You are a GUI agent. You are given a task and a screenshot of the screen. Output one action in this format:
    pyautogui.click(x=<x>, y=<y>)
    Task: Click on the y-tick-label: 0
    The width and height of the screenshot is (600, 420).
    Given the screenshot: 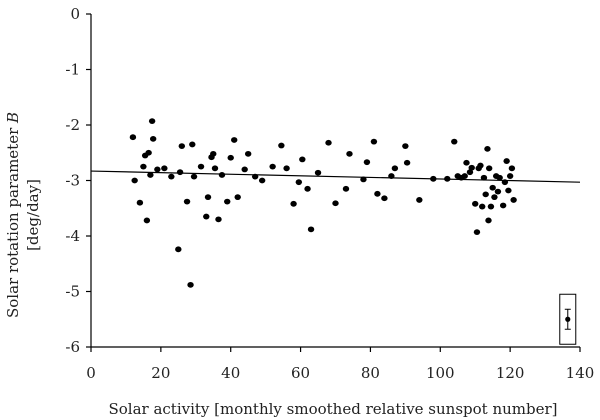 What is the action you would take?
    pyautogui.click(x=75, y=14)
    